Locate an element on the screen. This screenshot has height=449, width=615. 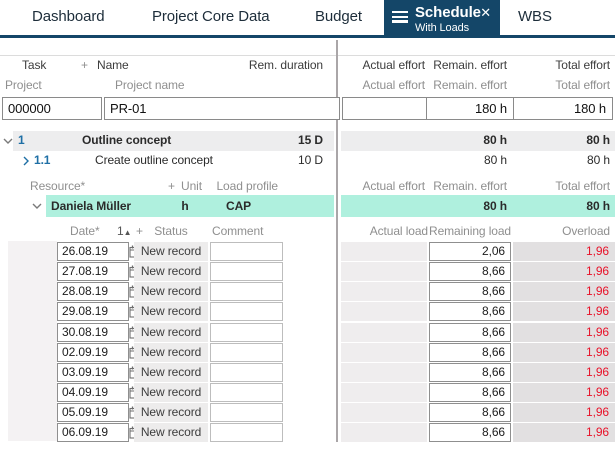
date-field: 30.08.19 is located at coordinates (99, 332).